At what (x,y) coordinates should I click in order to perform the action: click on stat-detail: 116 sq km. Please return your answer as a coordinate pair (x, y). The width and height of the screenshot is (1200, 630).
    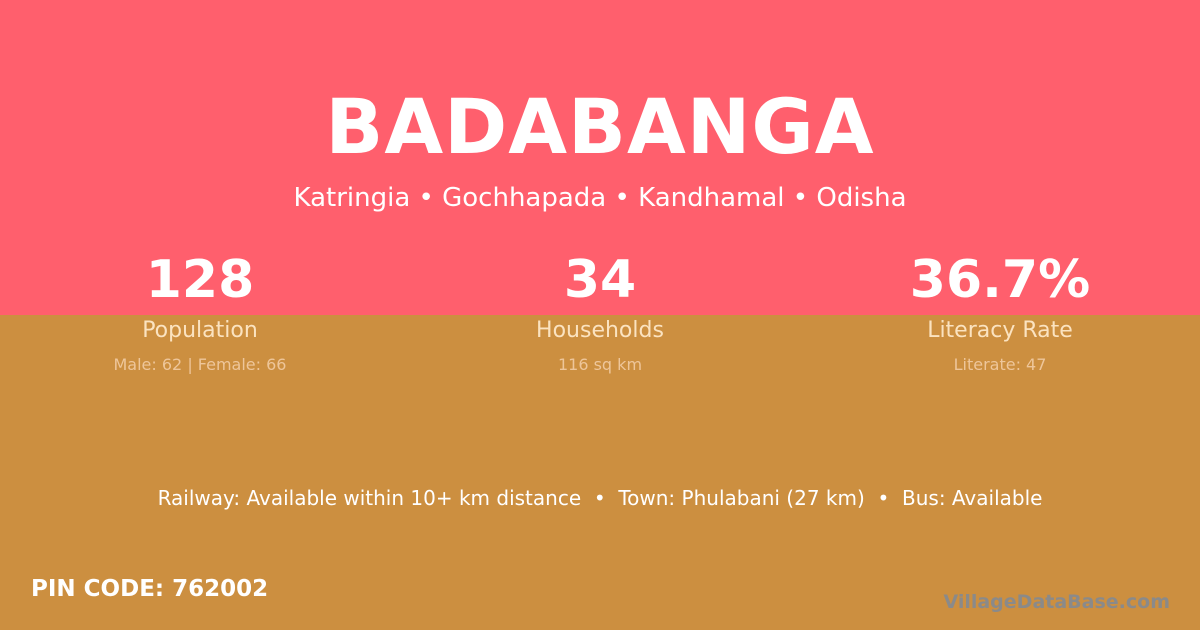
    Looking at the image, I should click on (600, 364).